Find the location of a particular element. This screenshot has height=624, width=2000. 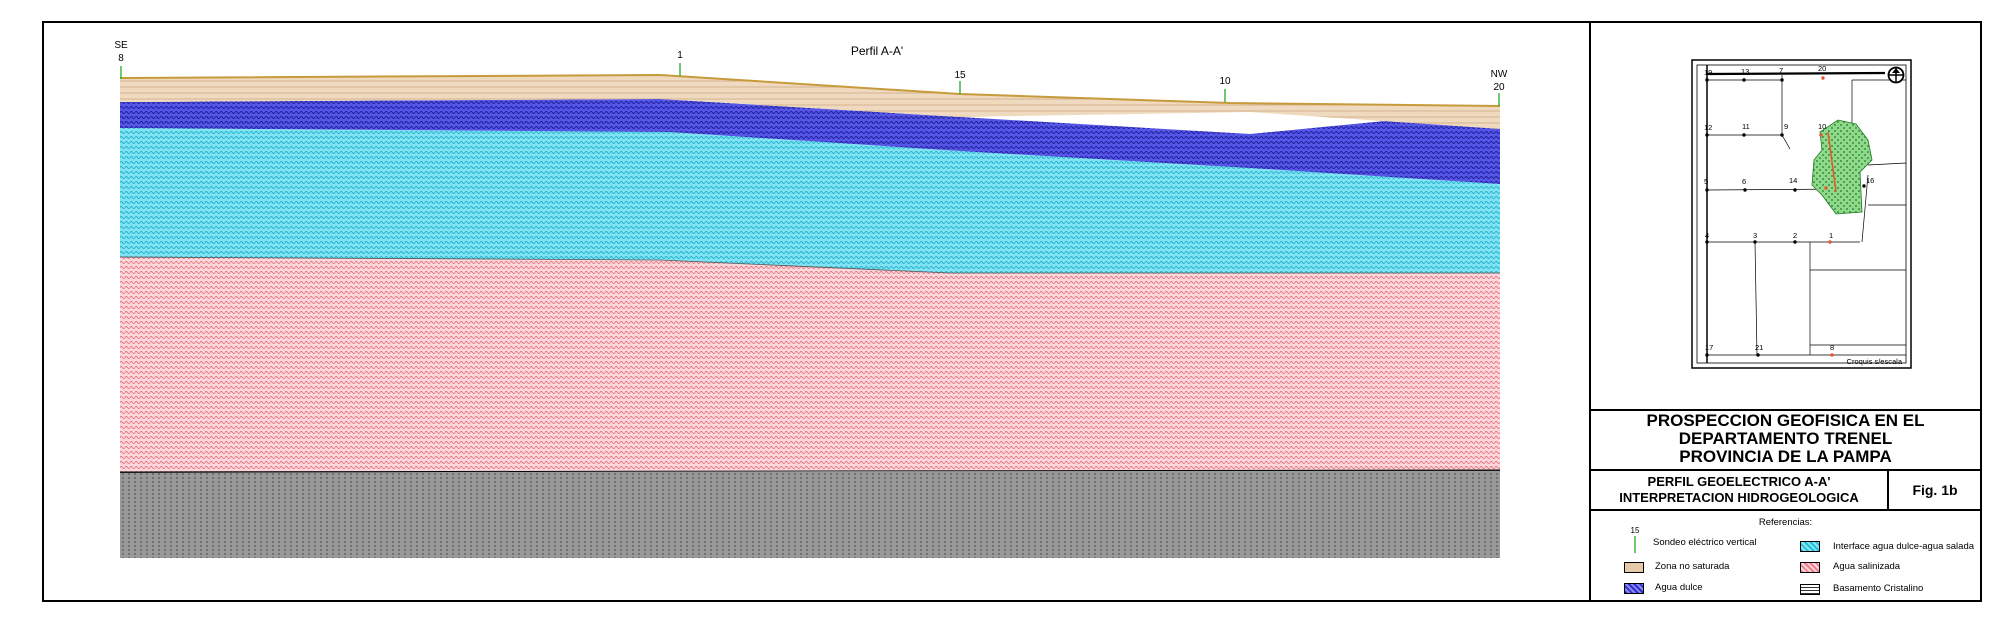

swatch-fresh is located at coordinates (1634, 588).